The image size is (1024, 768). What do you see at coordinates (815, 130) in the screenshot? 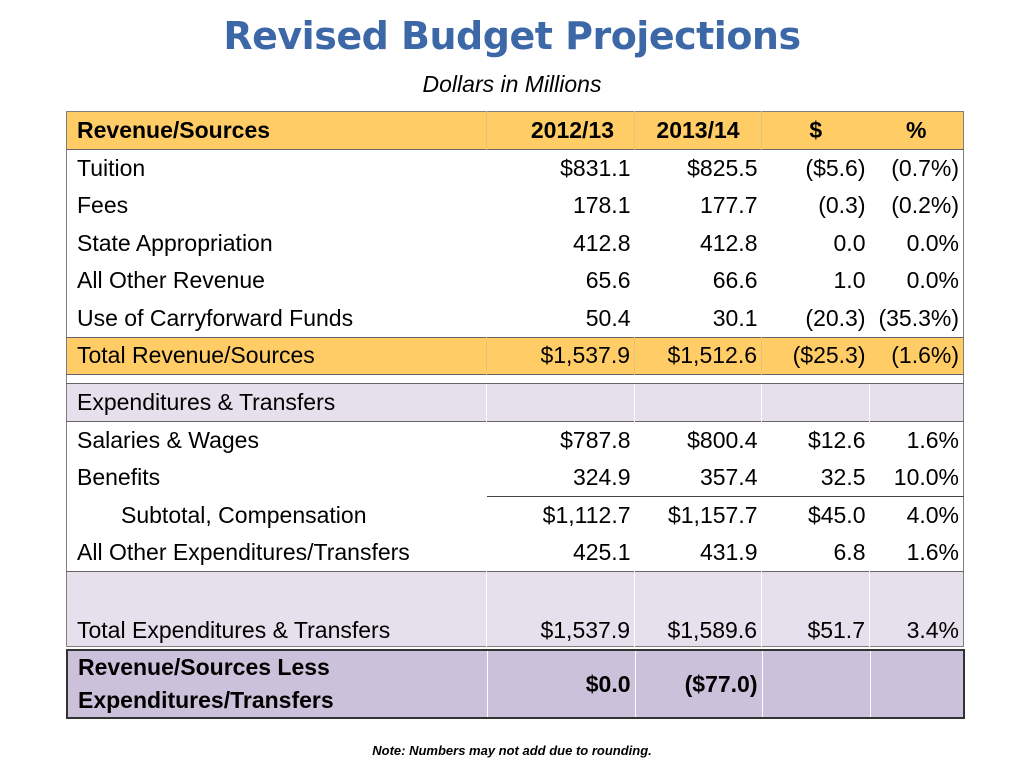
I see `header-dollar-change: $` at bounding box center [815, 130].